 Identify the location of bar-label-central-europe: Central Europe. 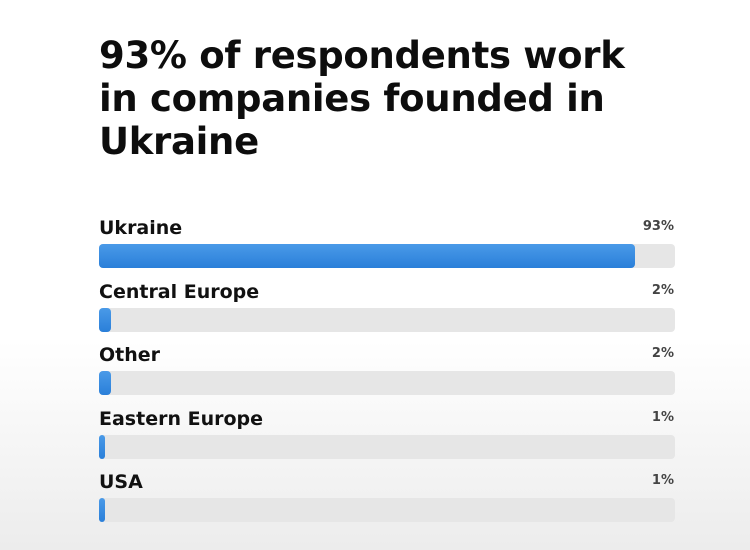
(179, 291).